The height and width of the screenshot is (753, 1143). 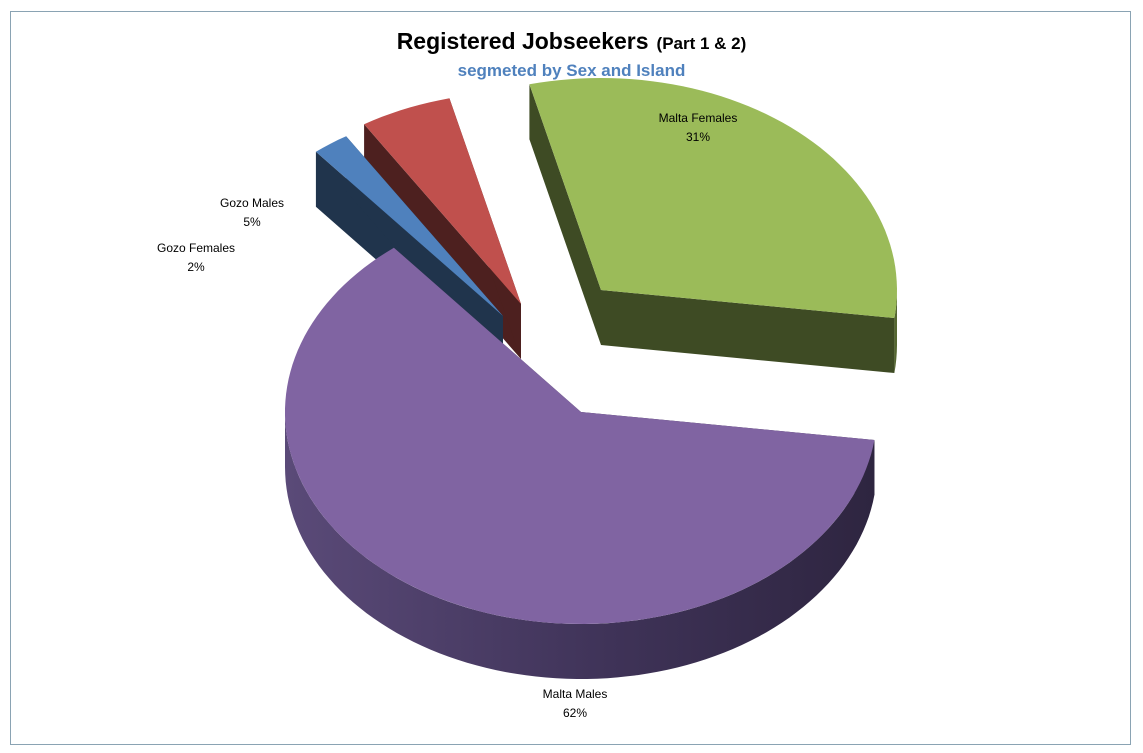 I want to click on slice-label-name-3: Gozo Males, so click(x=252, y=203).